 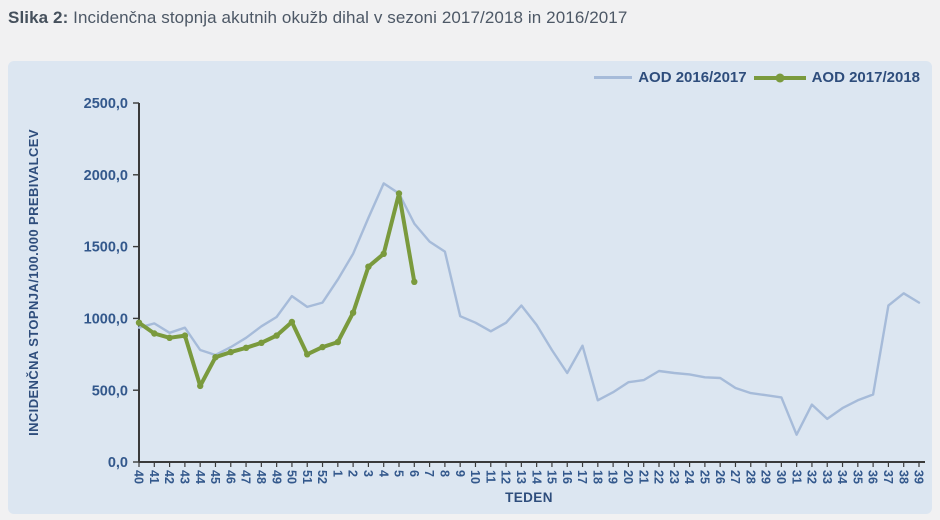 I want to click on x-tick-label: 31, so click(x=796, y=477).